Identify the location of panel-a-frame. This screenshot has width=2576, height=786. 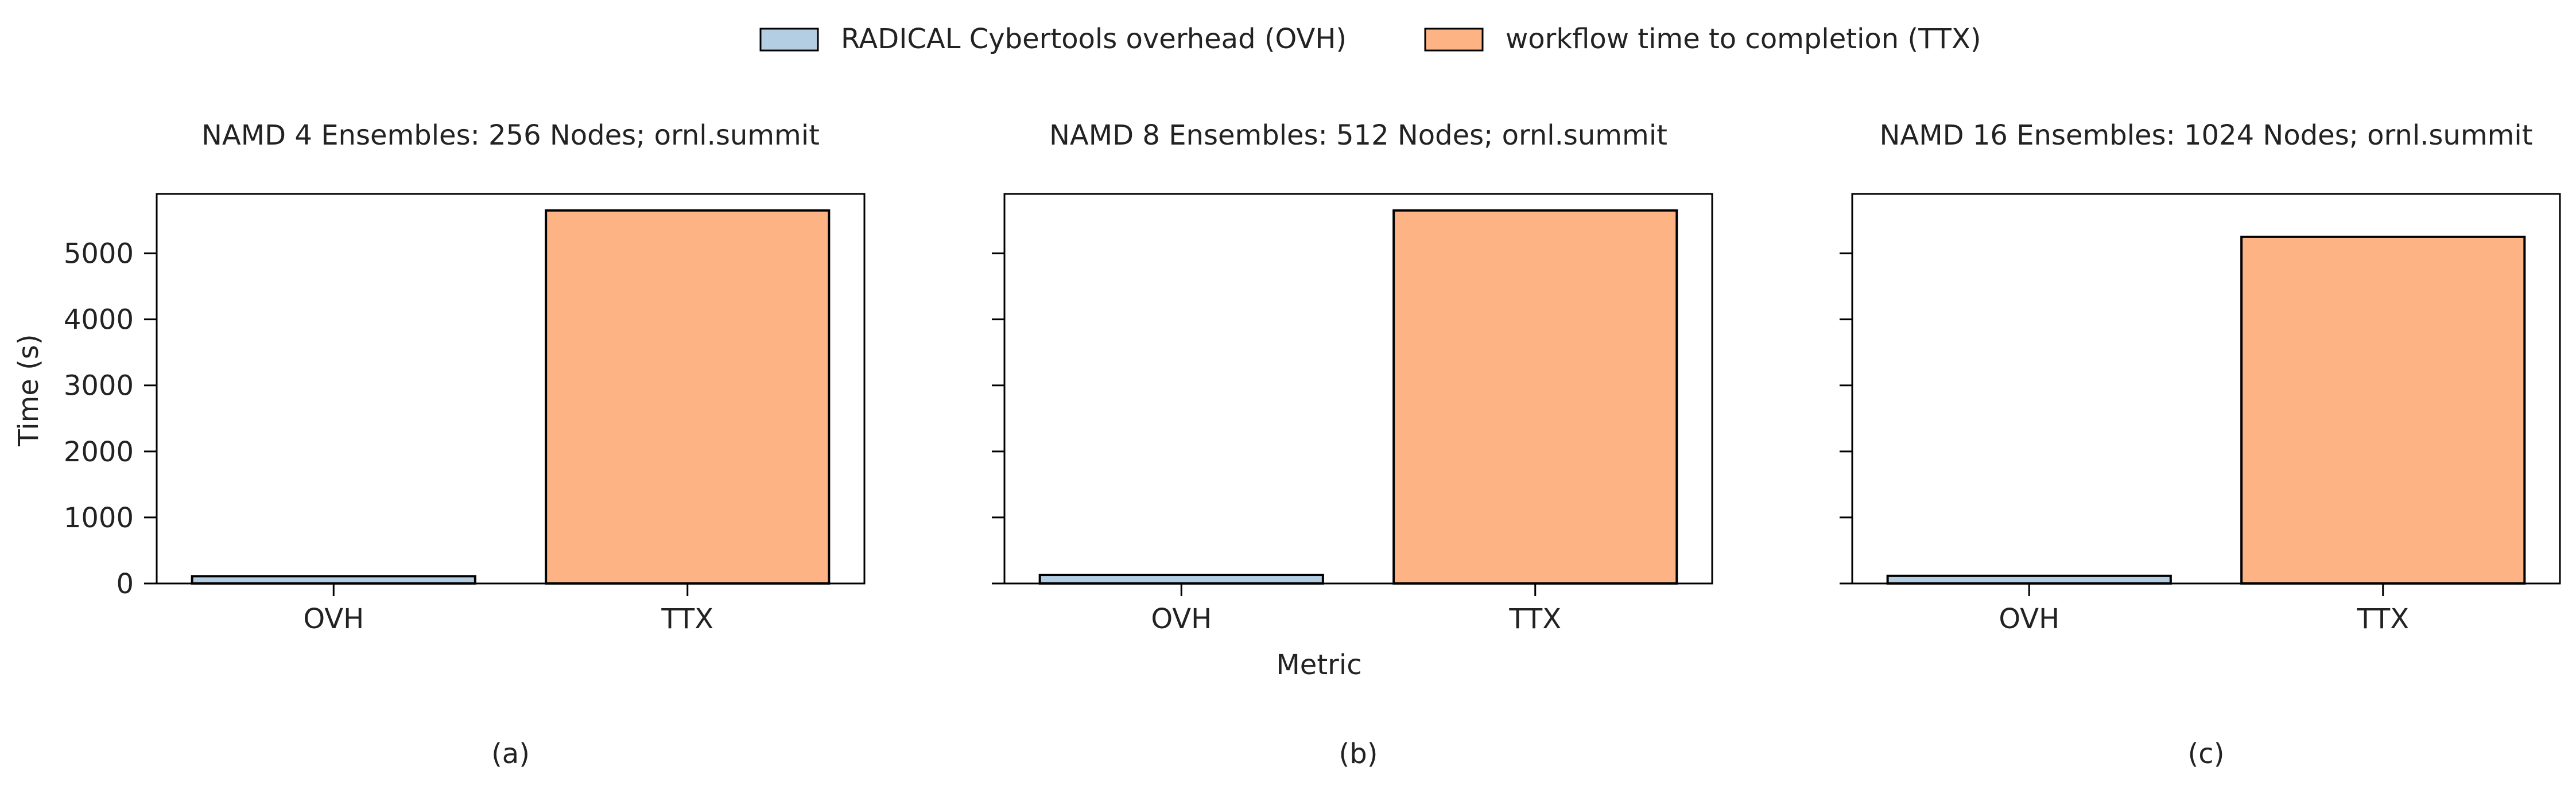
(511, 389).